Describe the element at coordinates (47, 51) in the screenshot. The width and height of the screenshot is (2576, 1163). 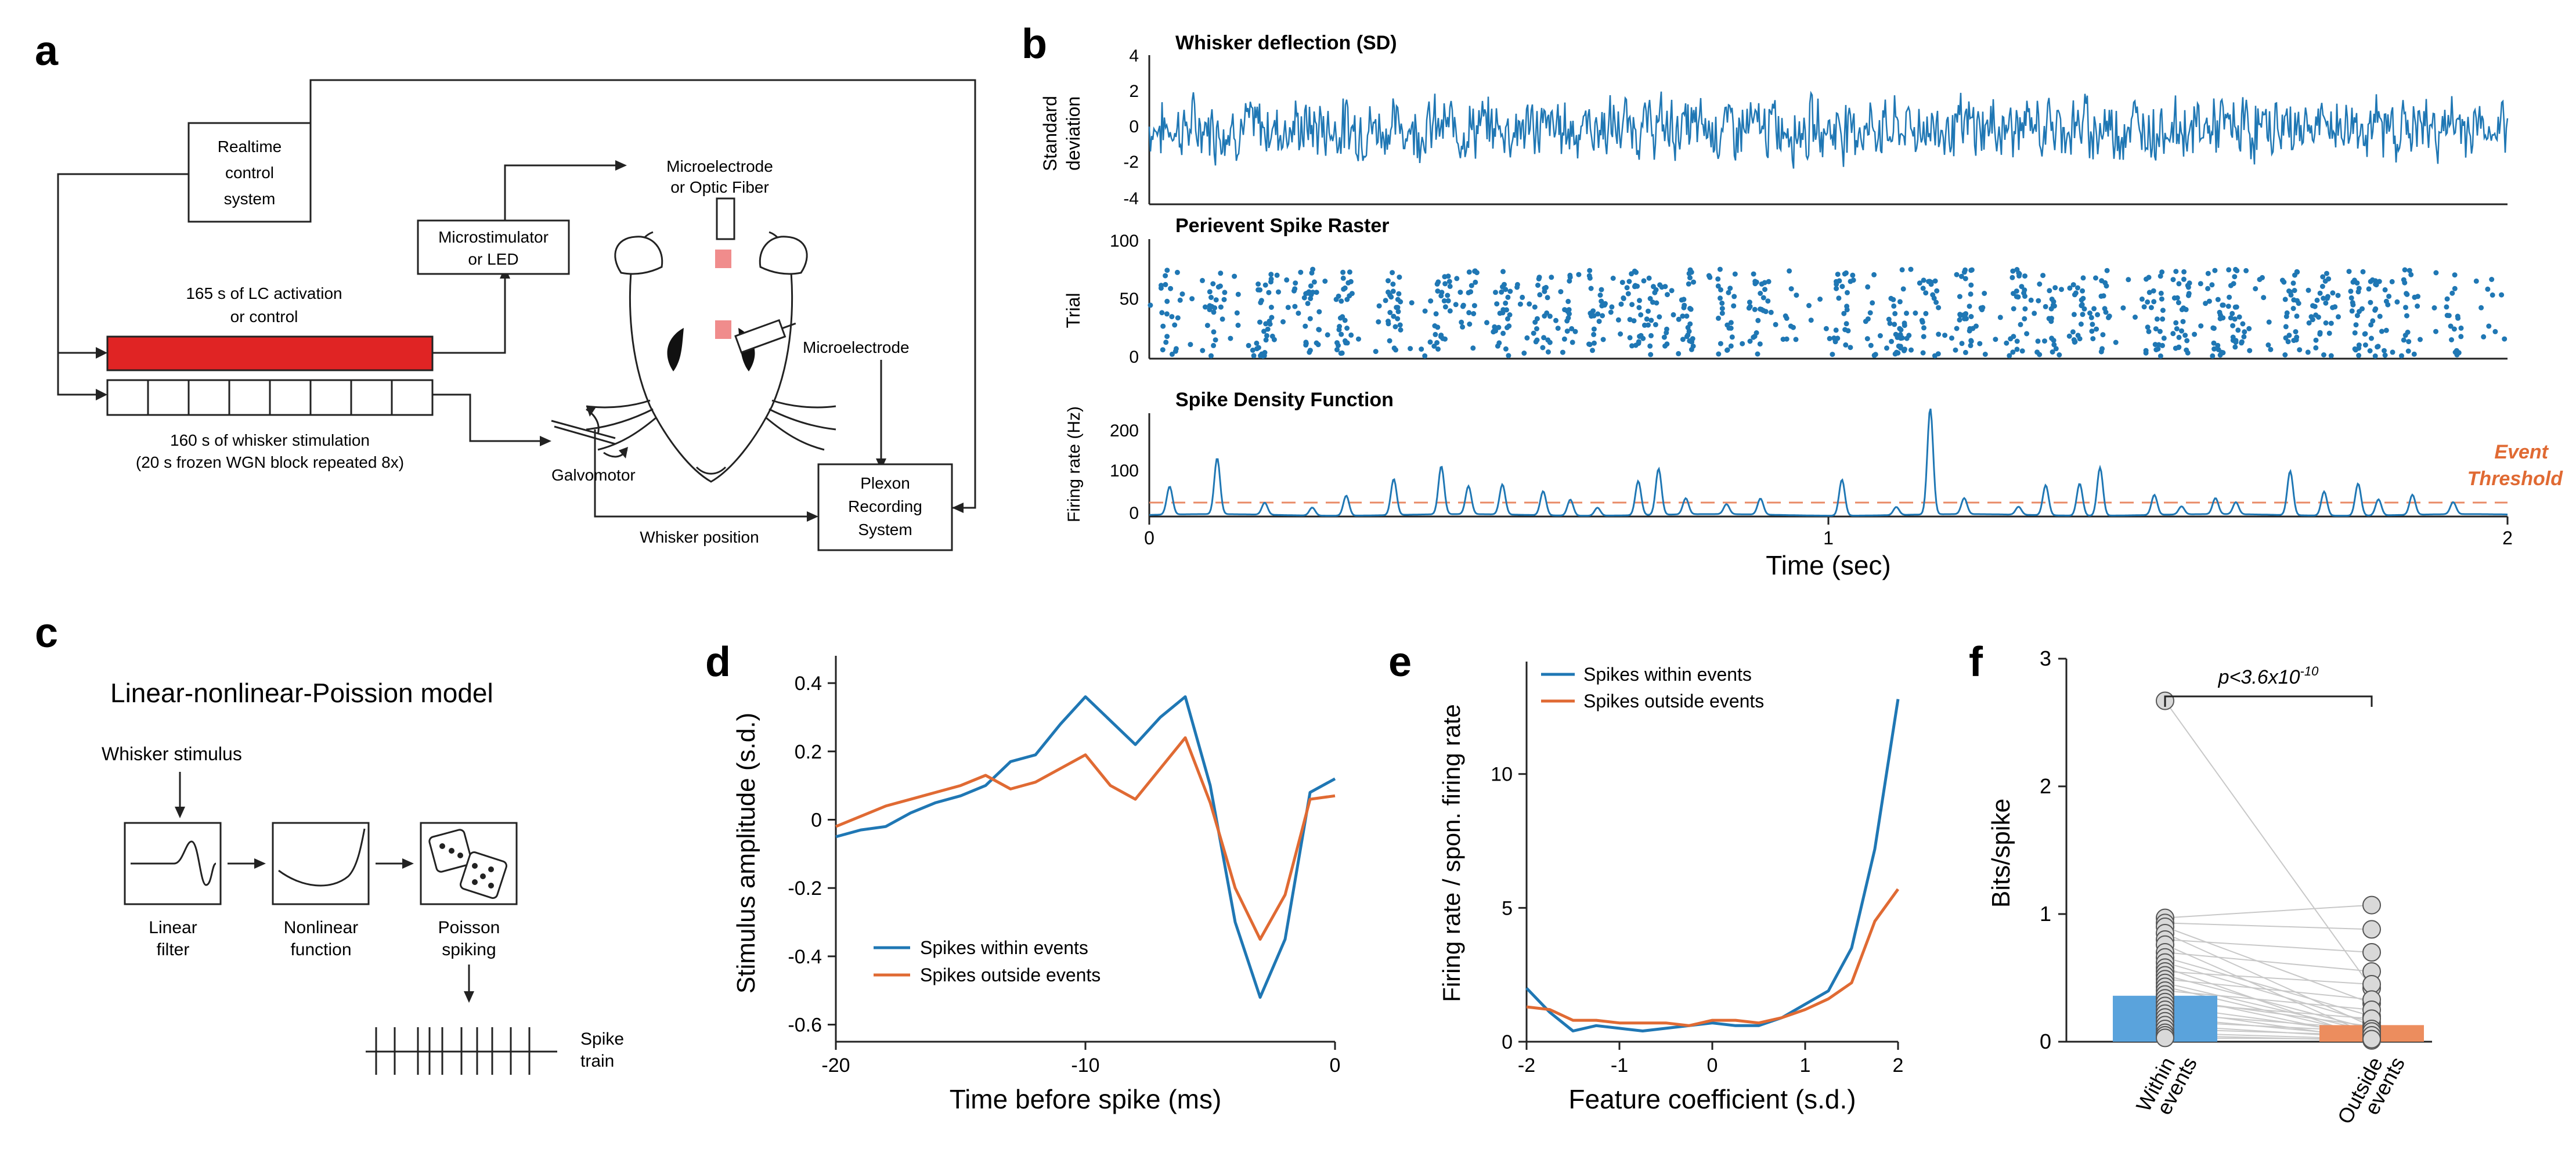
I see `panel-a-letter: a` at that location.